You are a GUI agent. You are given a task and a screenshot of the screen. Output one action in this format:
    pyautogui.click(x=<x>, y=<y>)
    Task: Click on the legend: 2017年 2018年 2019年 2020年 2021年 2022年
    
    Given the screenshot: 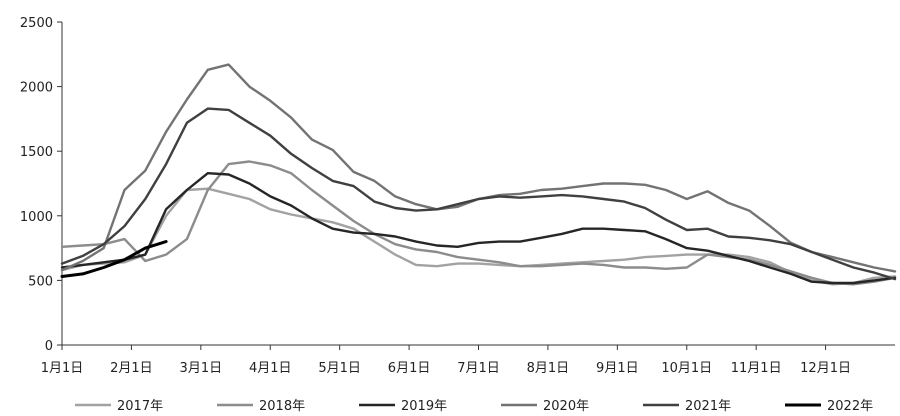 What is the action you would take?
    pyautogui.click(x=474, y=406)
    